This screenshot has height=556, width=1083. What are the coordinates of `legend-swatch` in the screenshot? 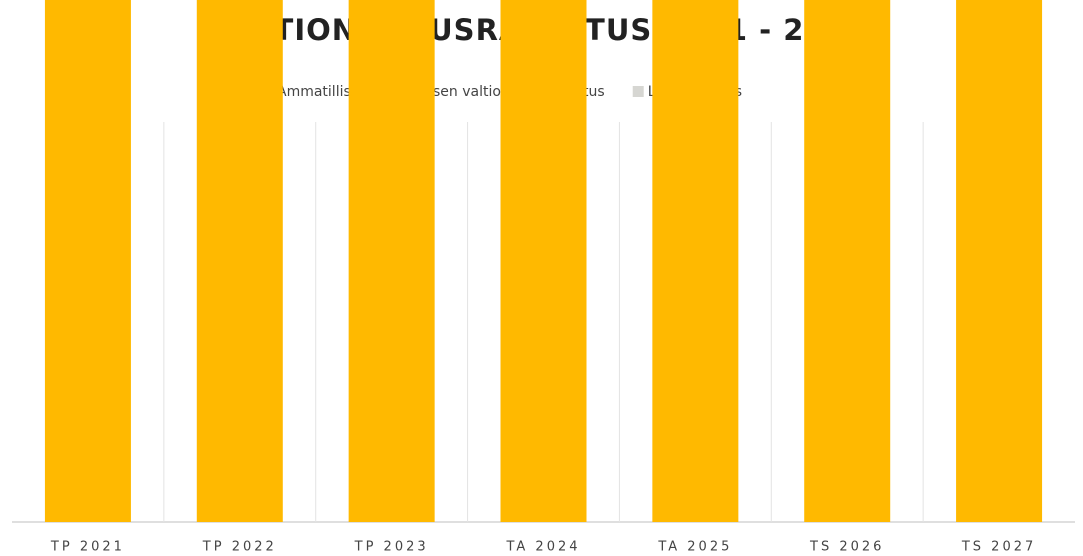 It's located at (638, 91).